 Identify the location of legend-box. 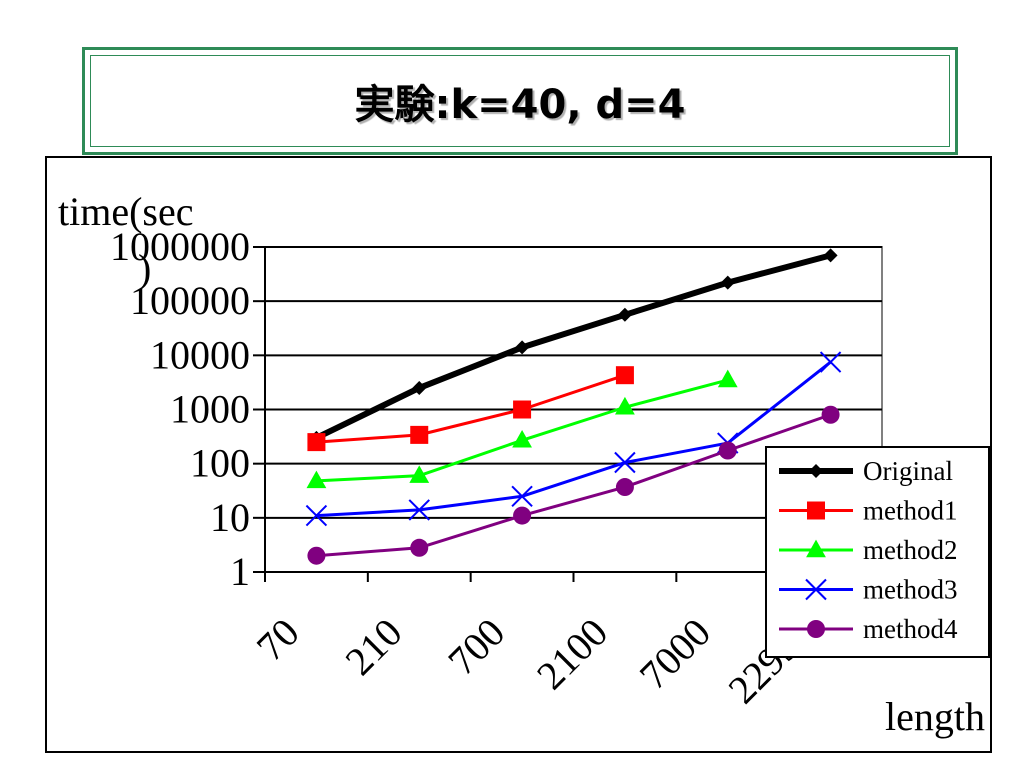
(877, 552).